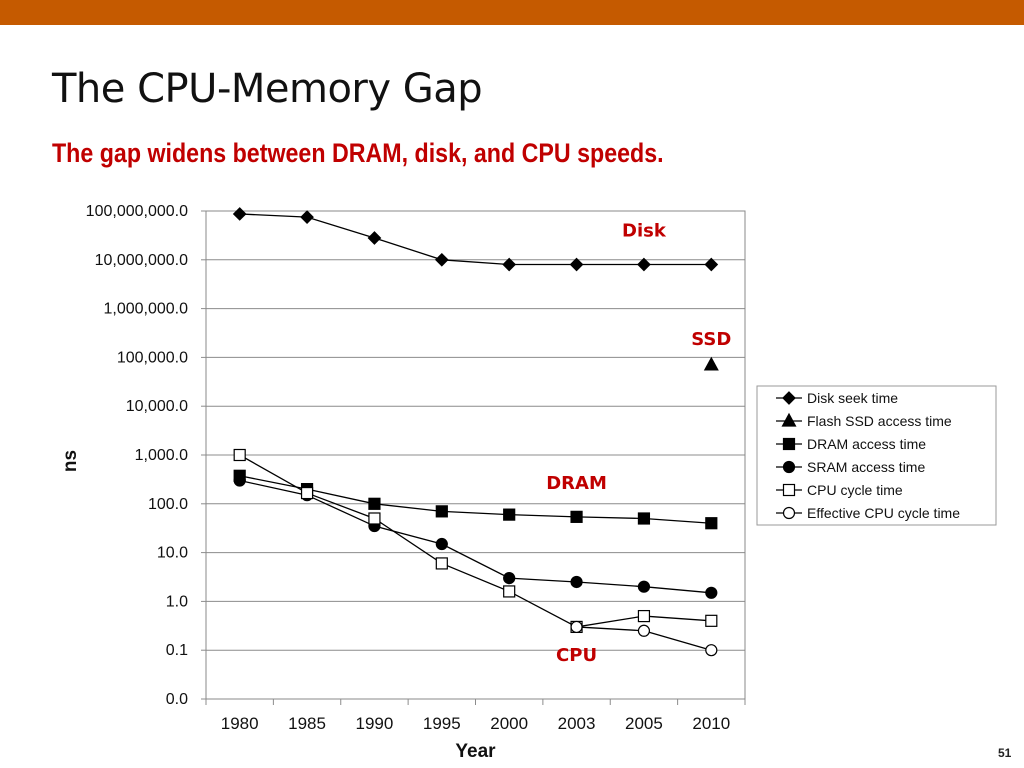 Image resolution: width=1024 pixels, height=768 pixels. What do you see at coordinates (161, 455) in the screenshot?
I see `y-tick-label: 1,000.0` at bounding box center [161, 455].